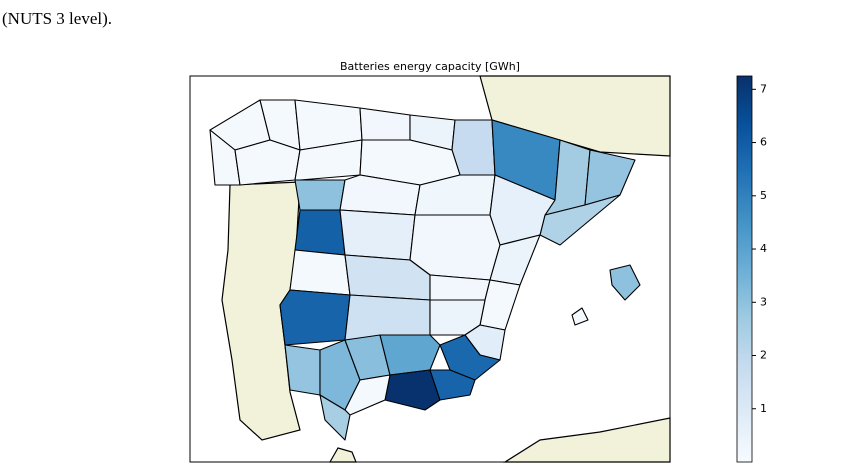 The height and width of the screenshot is (470, 844). I want to click on colorbar, so click(744, 269).